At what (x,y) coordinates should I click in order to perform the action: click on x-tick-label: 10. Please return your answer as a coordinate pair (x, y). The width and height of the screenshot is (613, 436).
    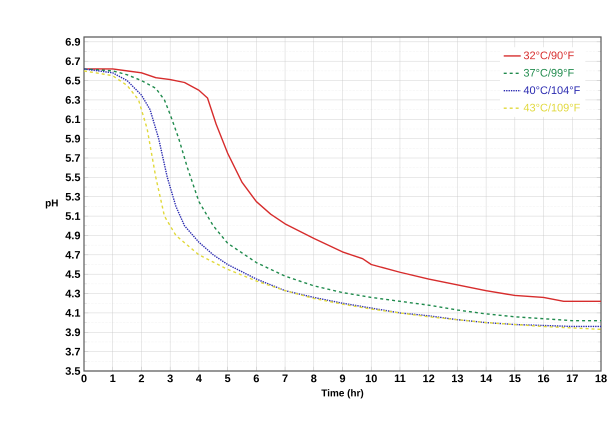
    Looking at the image, I should click on (371, 378).